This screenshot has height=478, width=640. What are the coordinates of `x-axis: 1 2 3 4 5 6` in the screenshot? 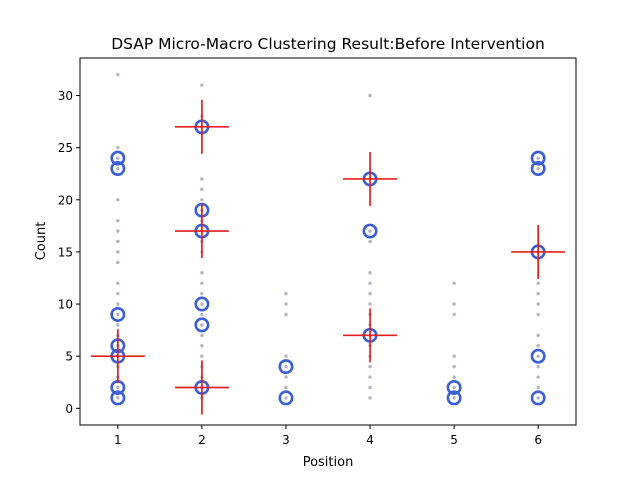 It's located at (328, 436).